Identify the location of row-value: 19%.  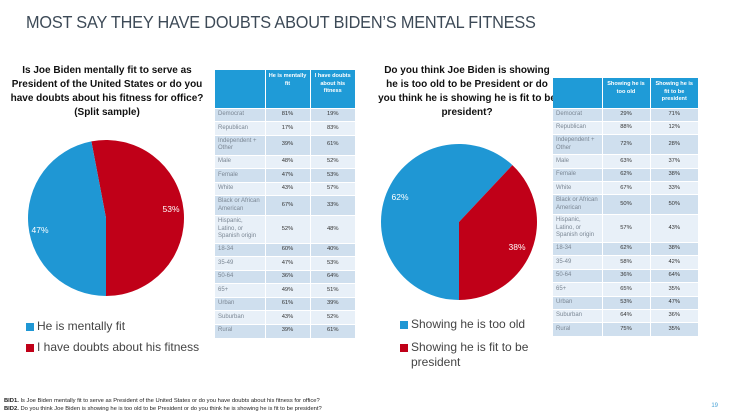
(332, 114).